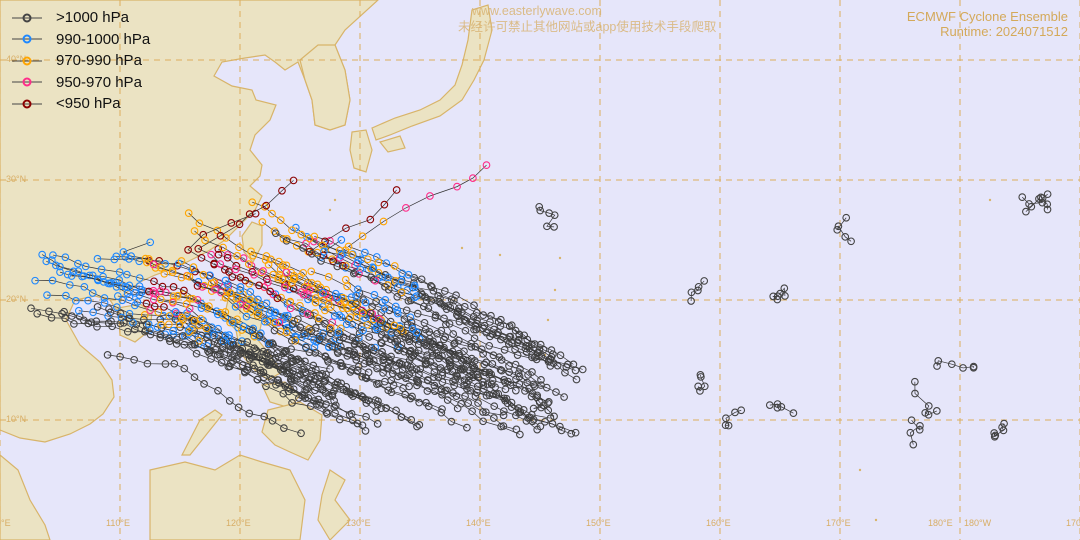 Image resolution: width=1080 pixels, height=540 pixels. What do you see at coordinates (81, 83) in the screenshot?
I see `legend-item-950-970: 950-970 hPa` at bounding box center [81, 83].